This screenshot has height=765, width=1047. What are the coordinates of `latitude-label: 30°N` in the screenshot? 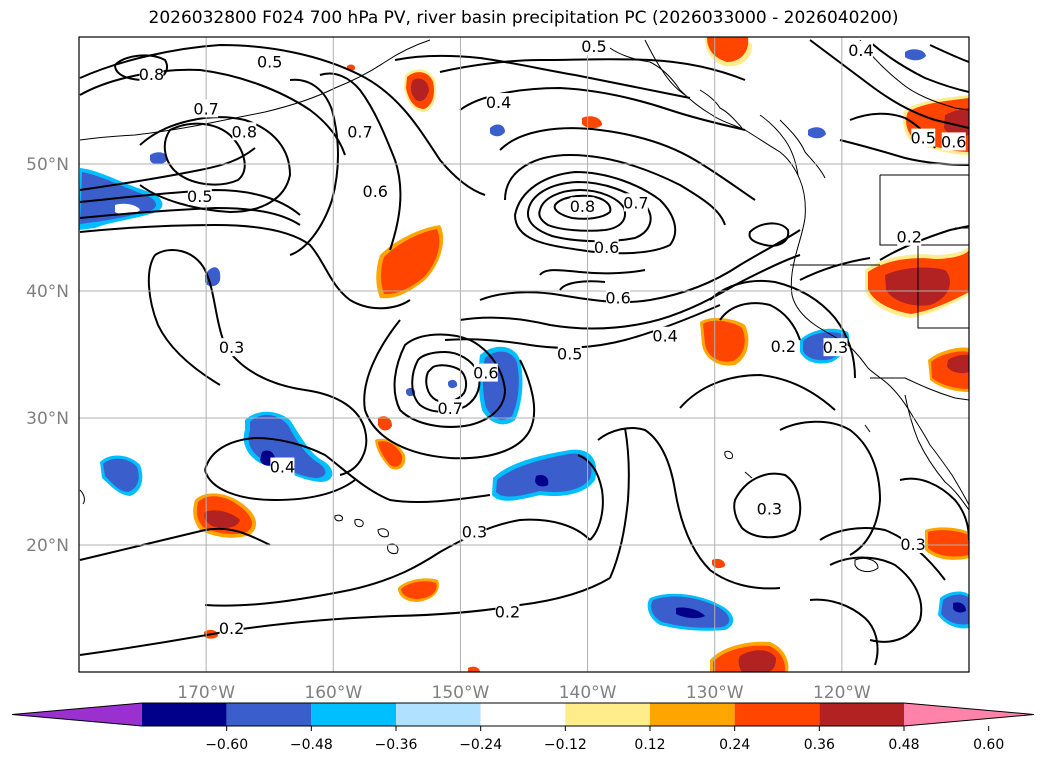 It's located at (47, 419).